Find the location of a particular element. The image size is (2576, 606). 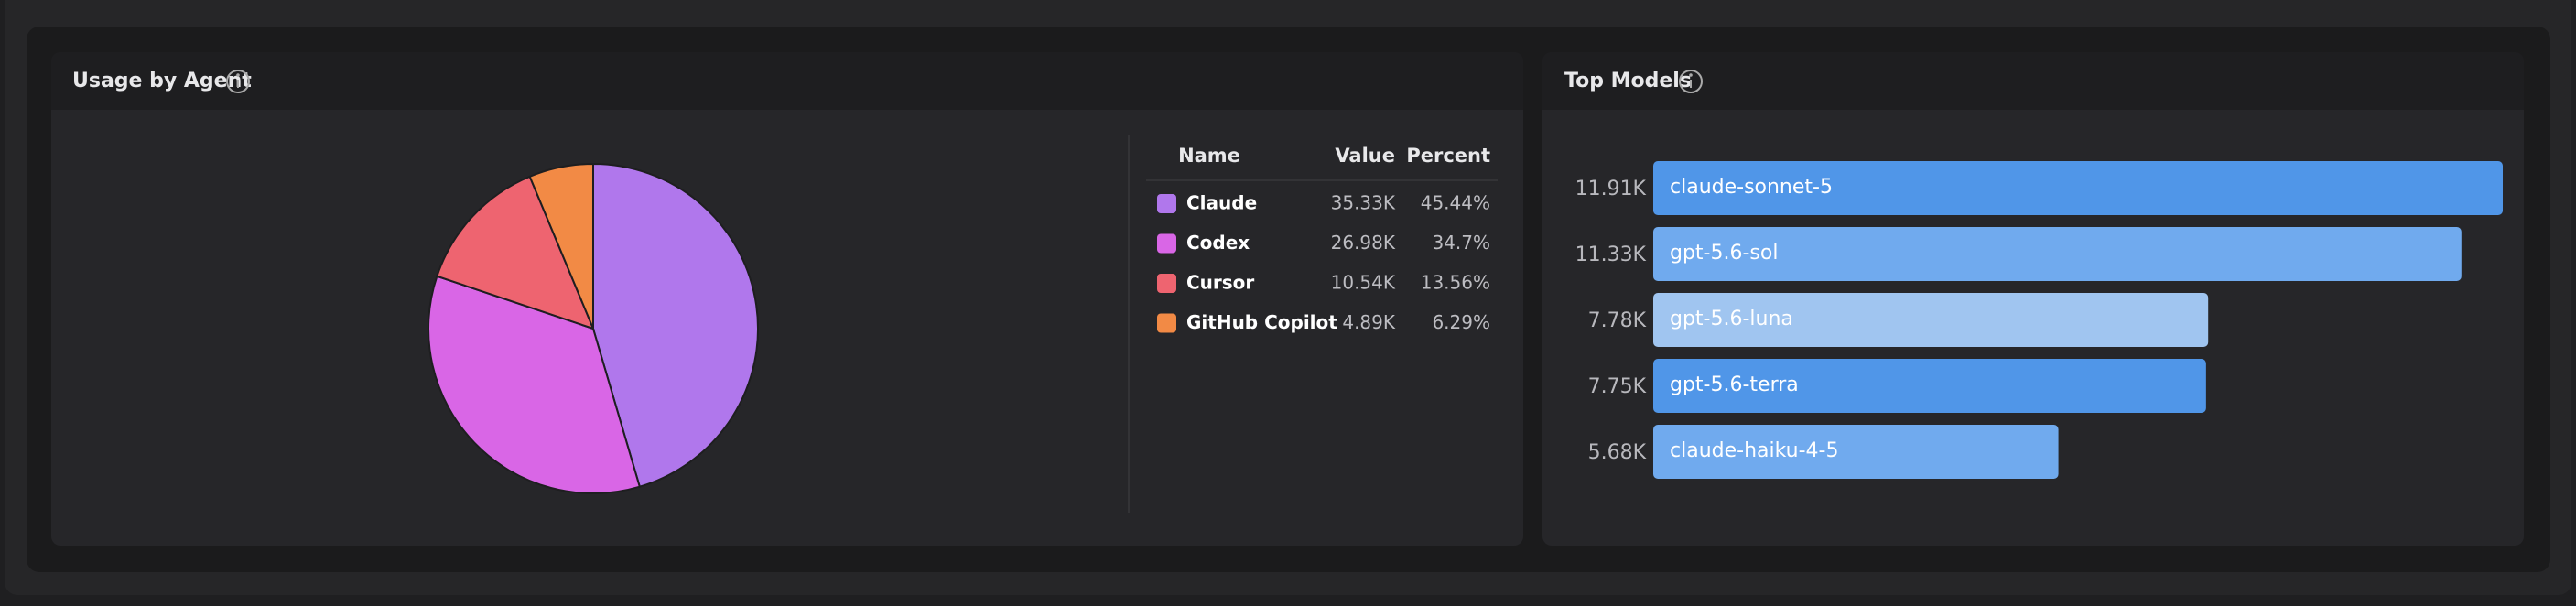

value-label: 11.91K is located at coordinates (1611, 189).